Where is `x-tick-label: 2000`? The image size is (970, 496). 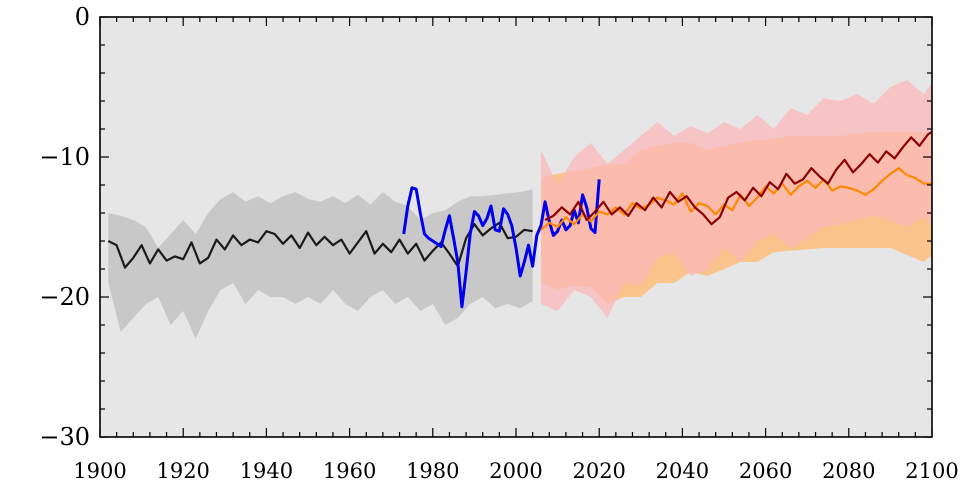 x-tick-label: 2000 is located at coordinates (515, 471).